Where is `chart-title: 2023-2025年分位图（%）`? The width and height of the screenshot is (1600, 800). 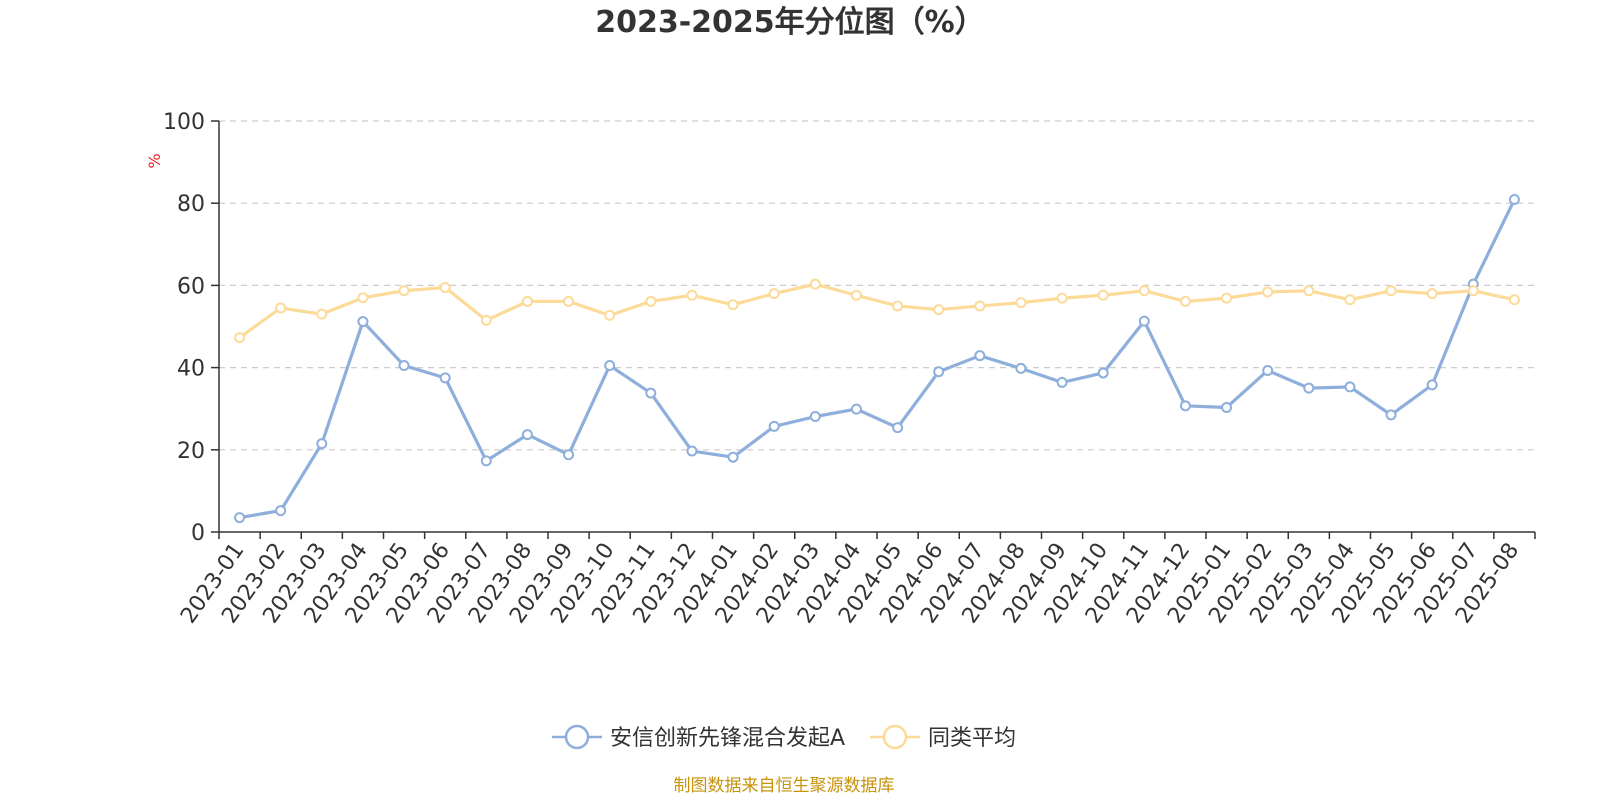
chart-title: 2023-2025年分位图（%） is located at coordinates (790, 22).